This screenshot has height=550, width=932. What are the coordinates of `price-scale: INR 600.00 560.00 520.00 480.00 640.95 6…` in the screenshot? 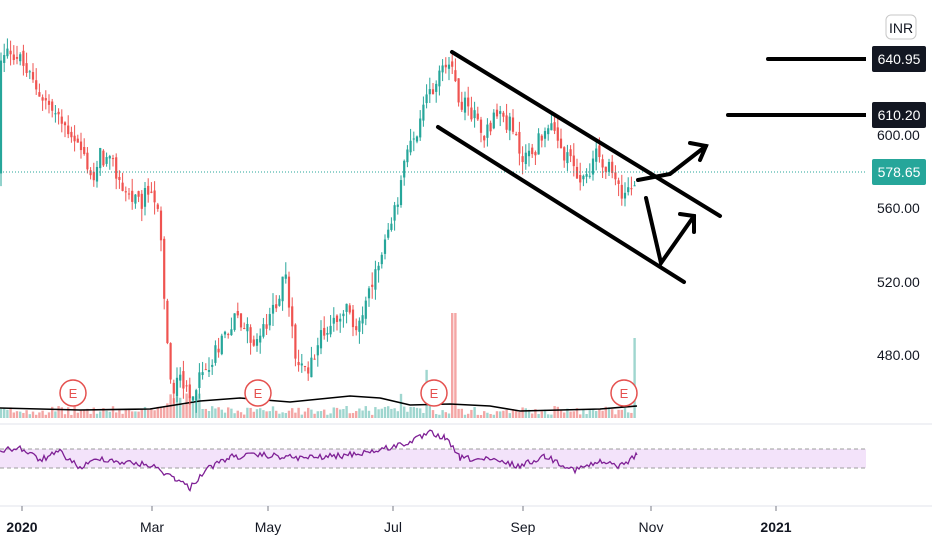 It's located at (899, 275).